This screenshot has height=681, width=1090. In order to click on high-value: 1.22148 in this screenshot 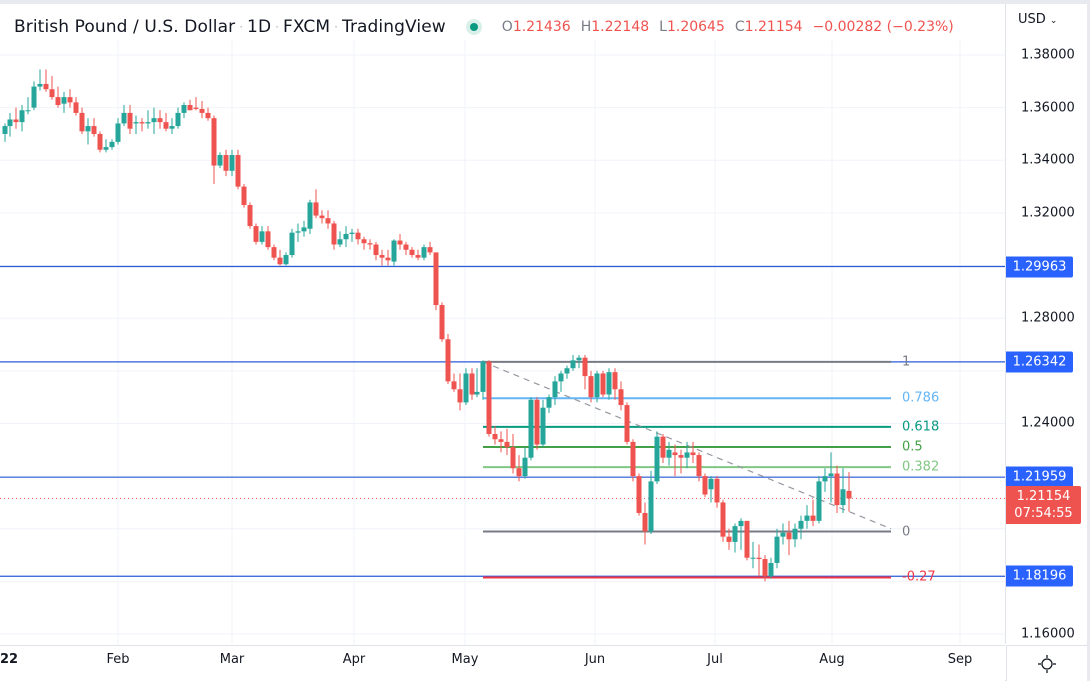, I will do `click(620, 27)`.